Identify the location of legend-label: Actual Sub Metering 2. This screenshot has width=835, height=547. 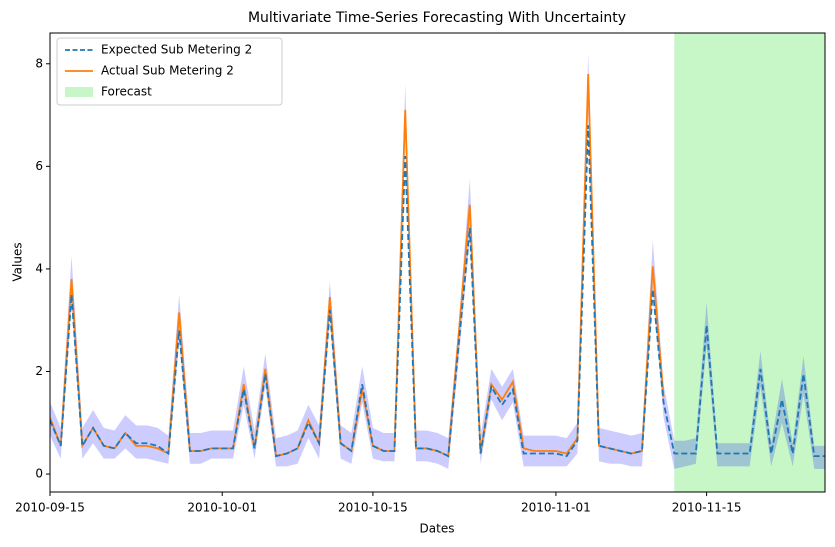
(167, 71).